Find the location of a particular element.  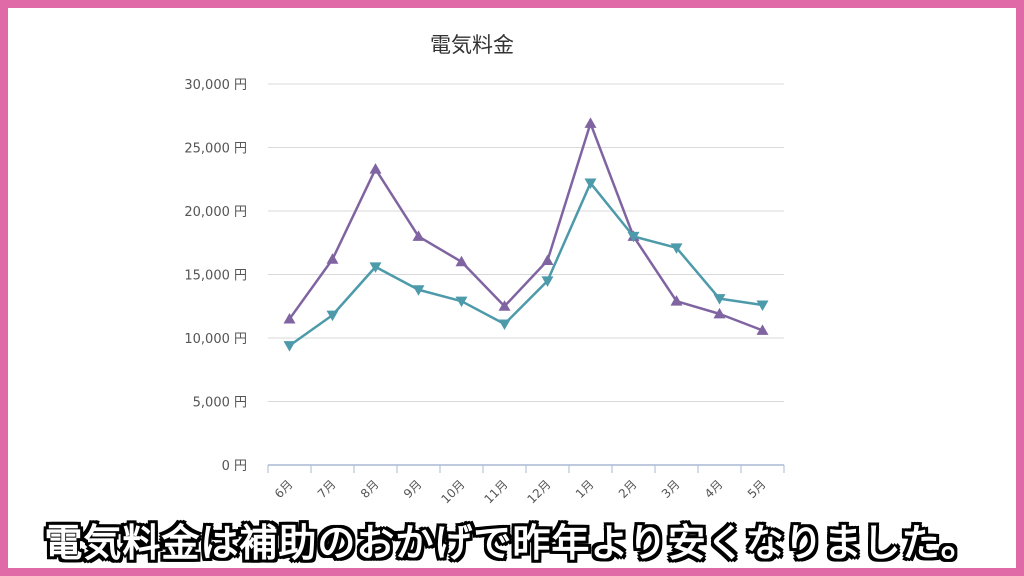

y-tick-label: 5,000 円 is located at coordinates (220, 403).